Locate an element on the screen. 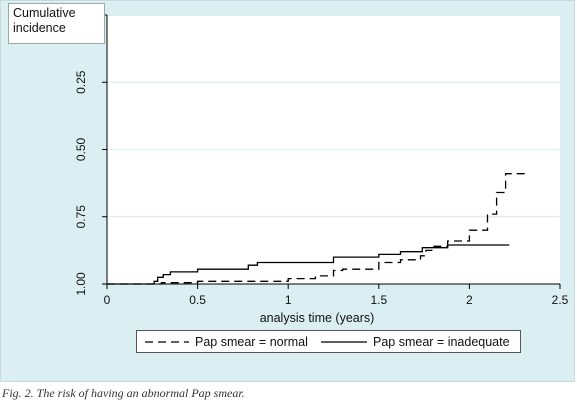 Image resolution: width=577 pixels, height=404 pixels. legend-label-inadequate: Pap smear = inadequate is located at coordinates (441, 341).